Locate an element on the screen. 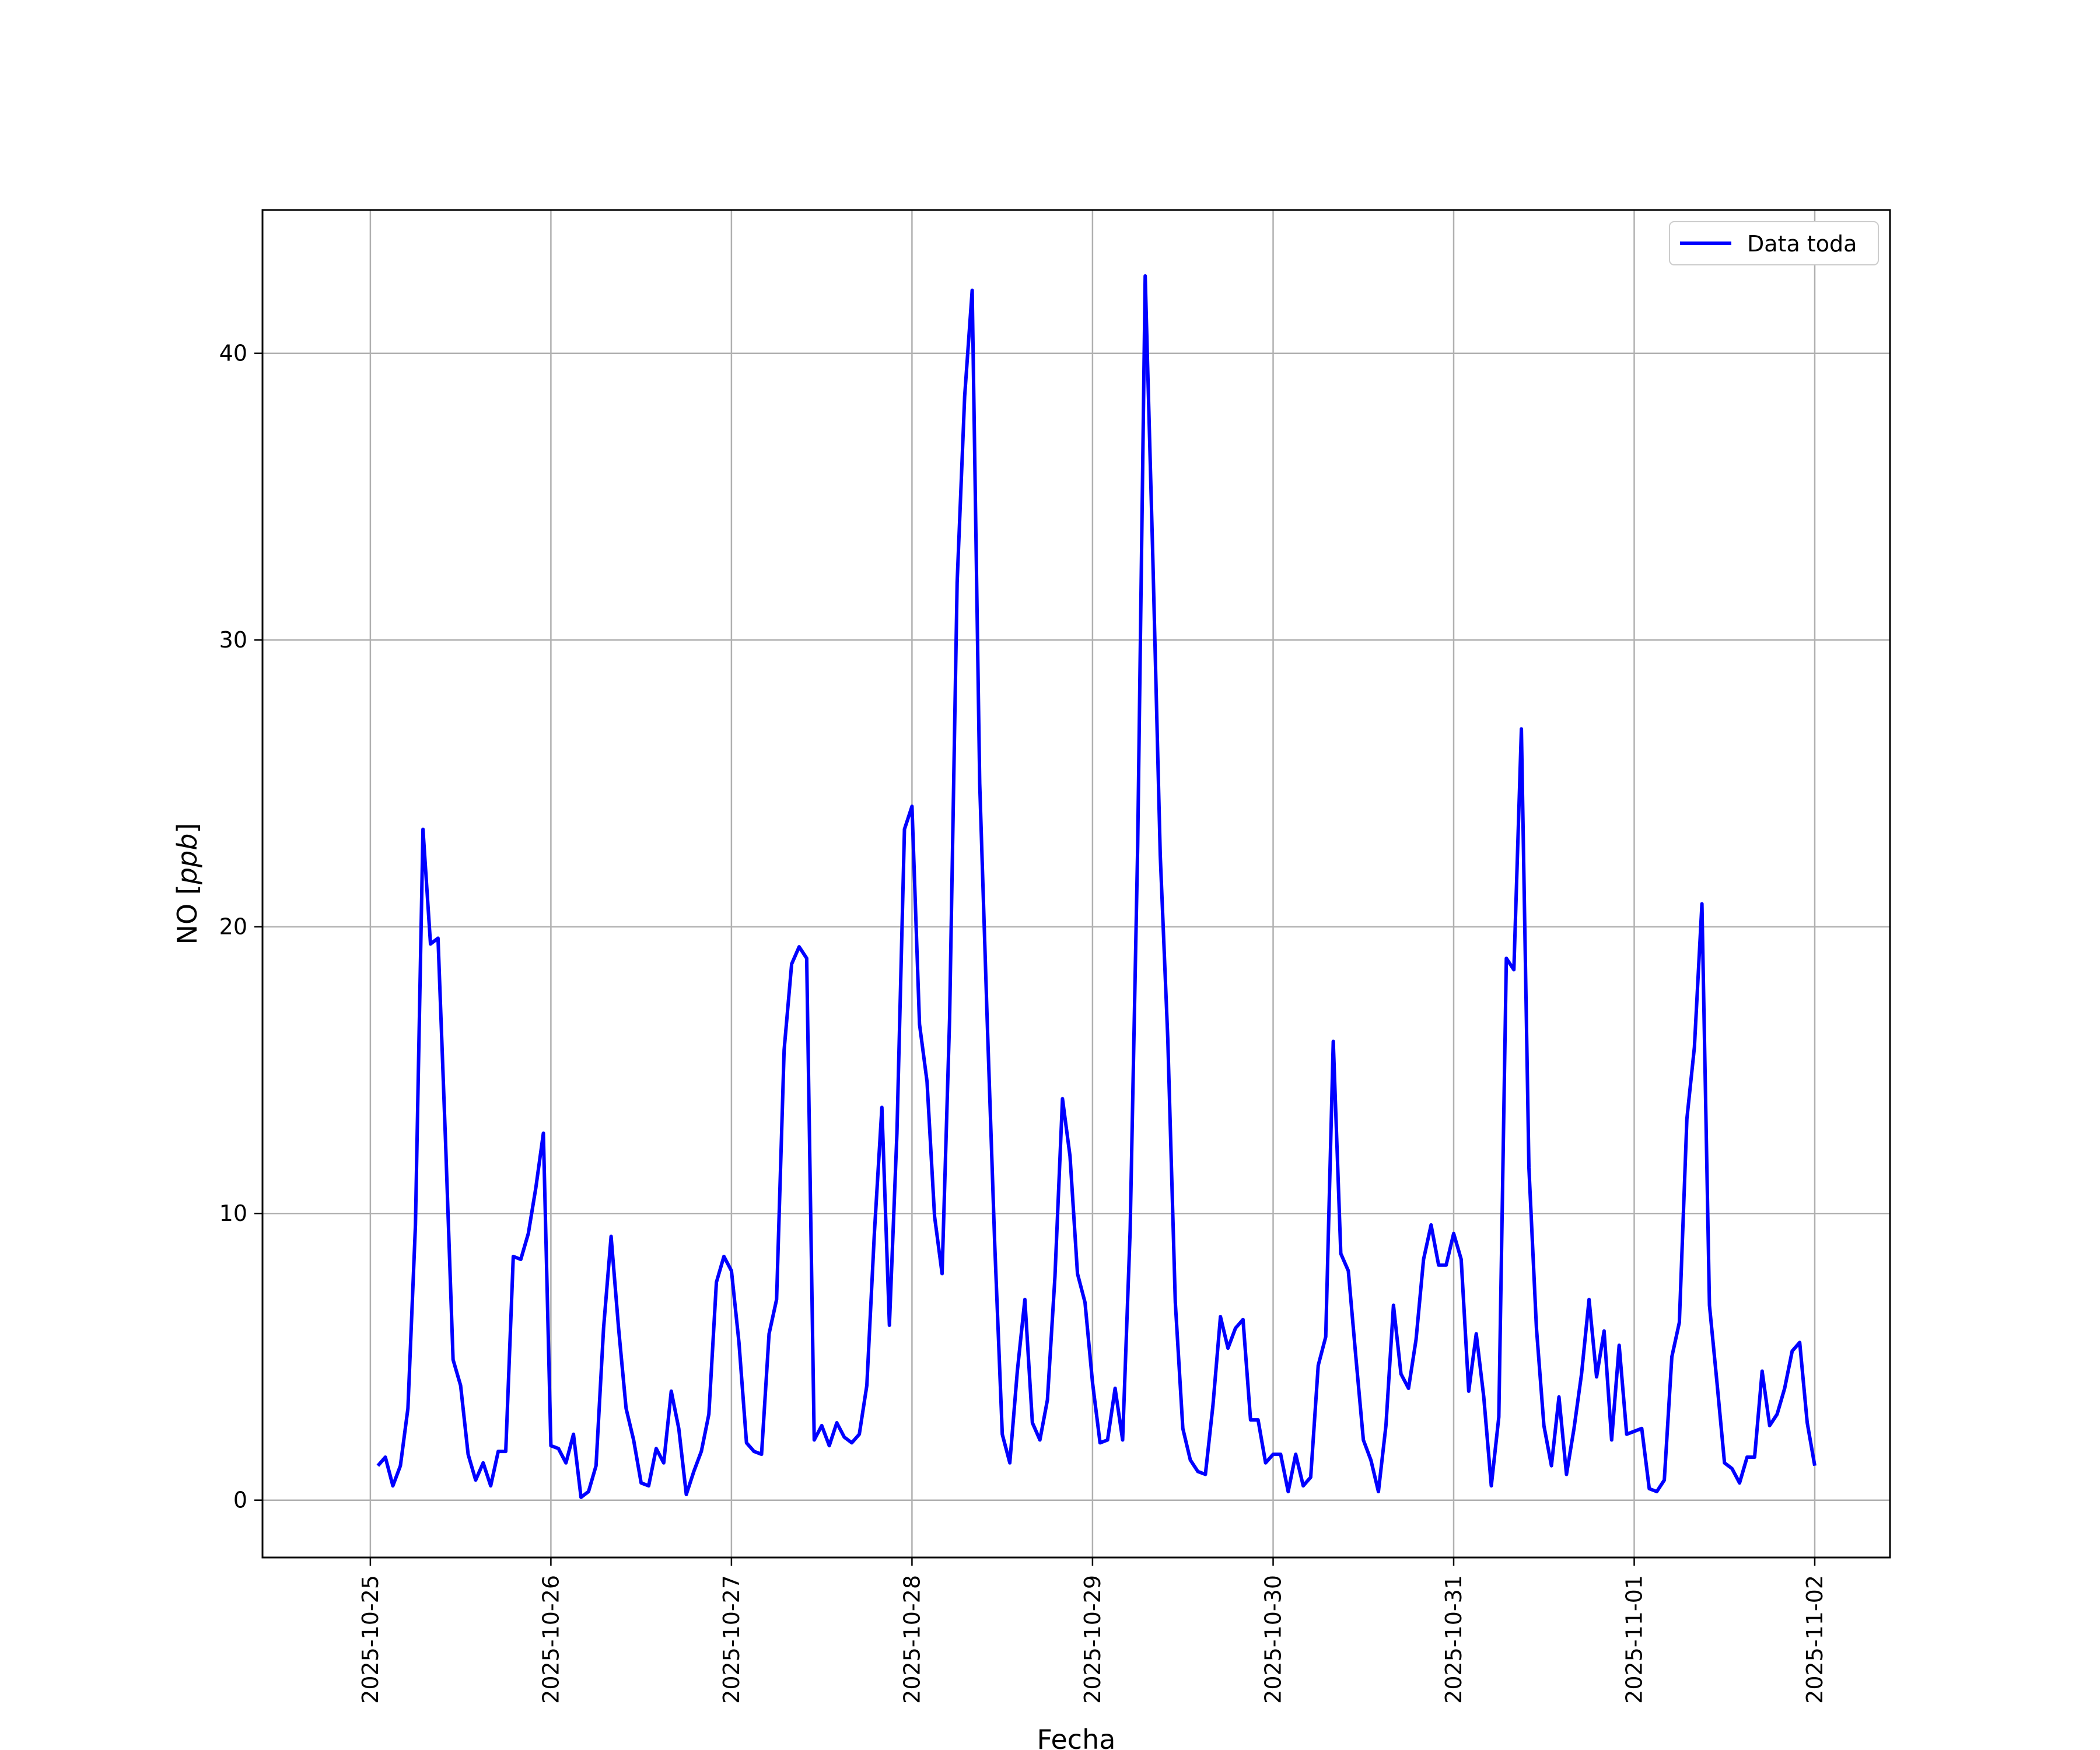  legend-label: Data toda is located at coordinates (1802, 244).